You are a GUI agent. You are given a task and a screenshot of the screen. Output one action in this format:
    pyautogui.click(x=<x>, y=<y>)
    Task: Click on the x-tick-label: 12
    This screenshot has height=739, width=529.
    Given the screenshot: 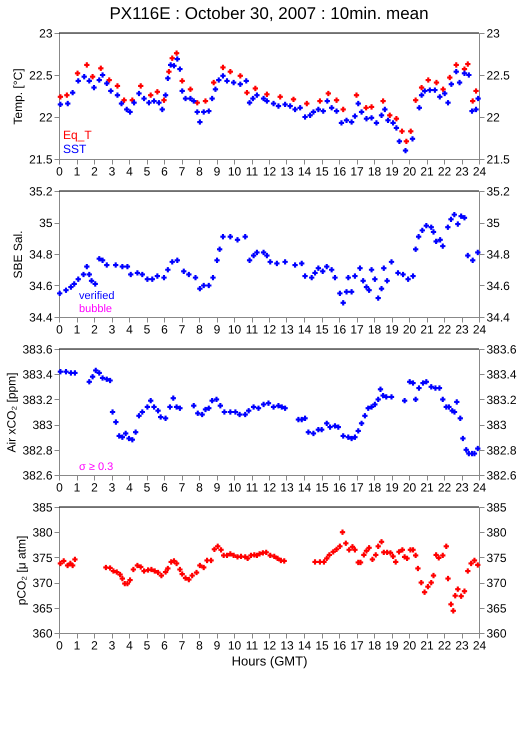 What is the action you would take?
    pyautogui.click(x=269, y=171)
    